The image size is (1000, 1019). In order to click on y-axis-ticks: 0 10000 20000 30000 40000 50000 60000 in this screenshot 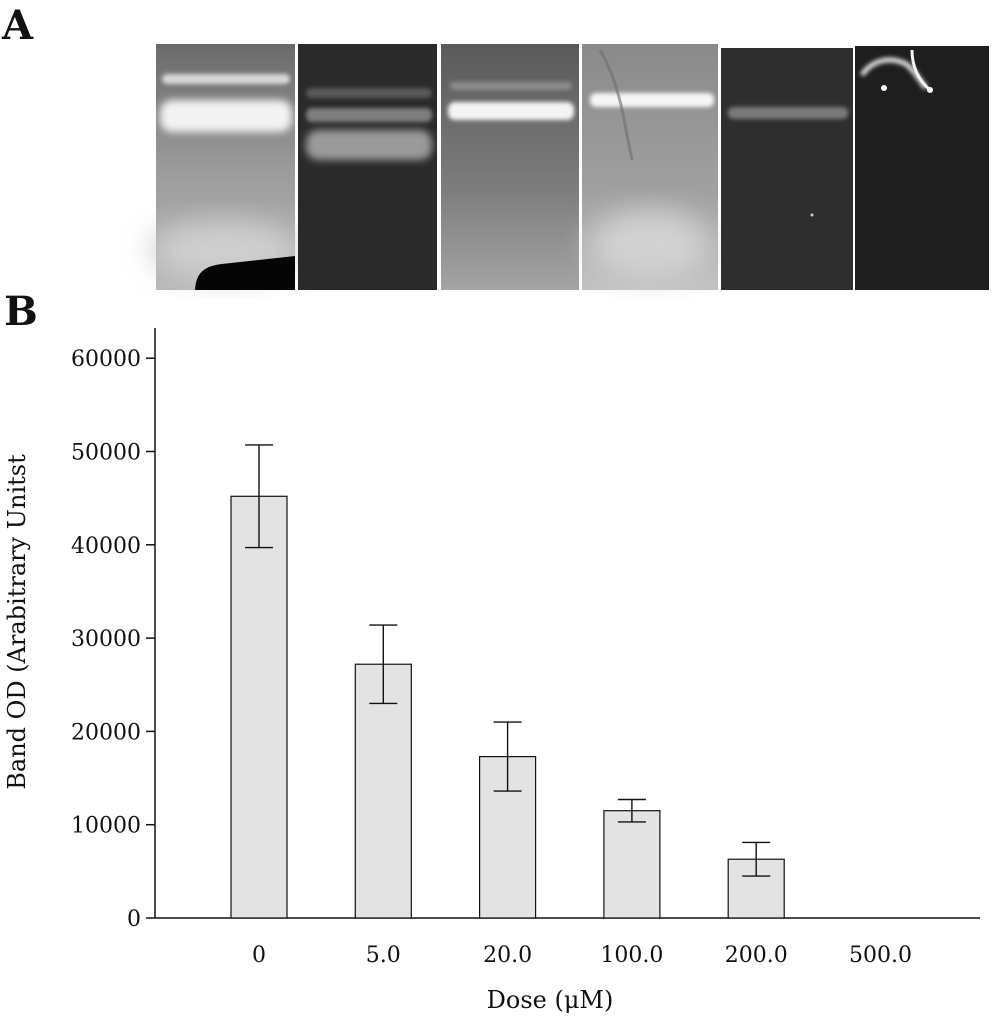, I will do `click(113, 639)`.